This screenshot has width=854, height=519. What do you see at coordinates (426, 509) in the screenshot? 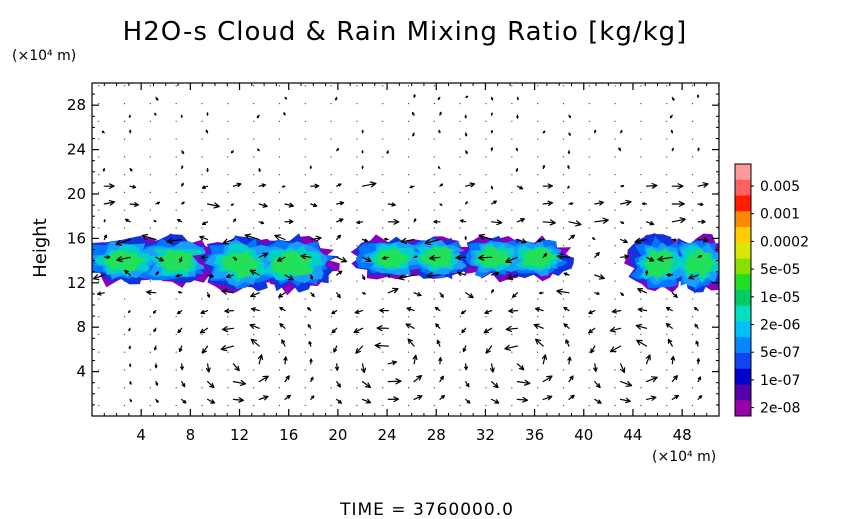
I see `time-label: TIME = 3760000.0` at bounding box center [426, 509].